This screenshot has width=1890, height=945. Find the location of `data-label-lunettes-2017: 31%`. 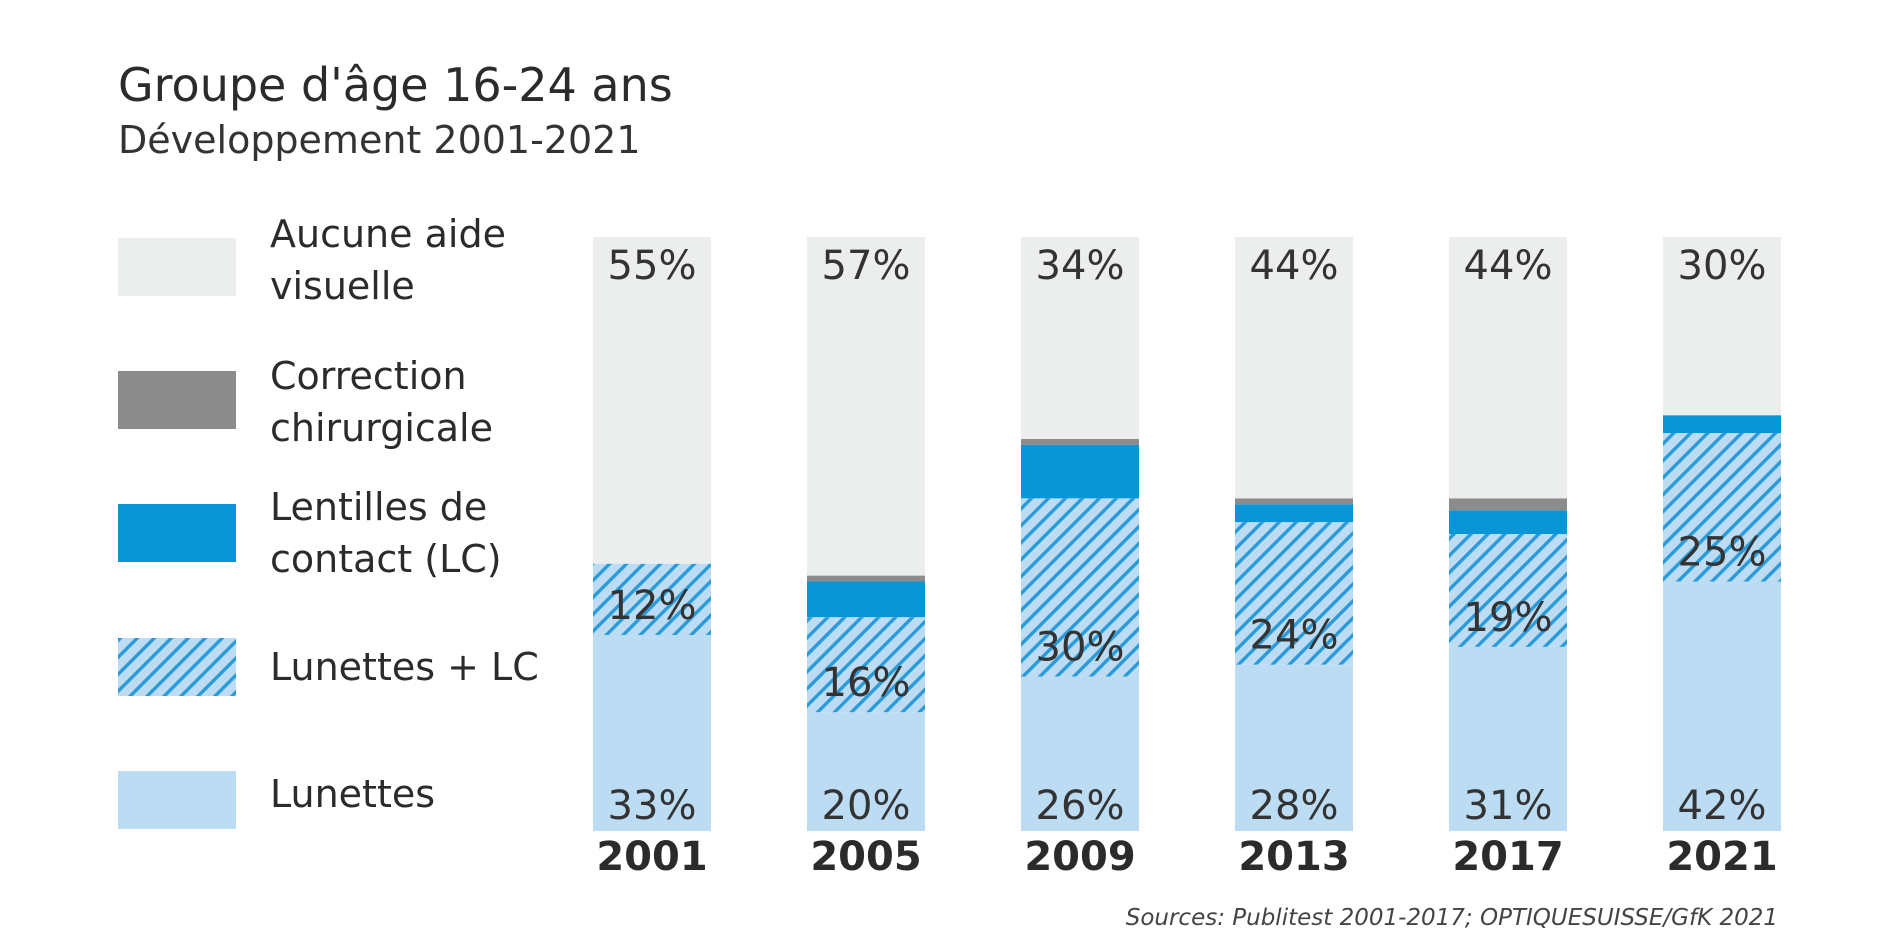

data-label-lunettes-2017: 31% is located at coordinates (1508, 806).